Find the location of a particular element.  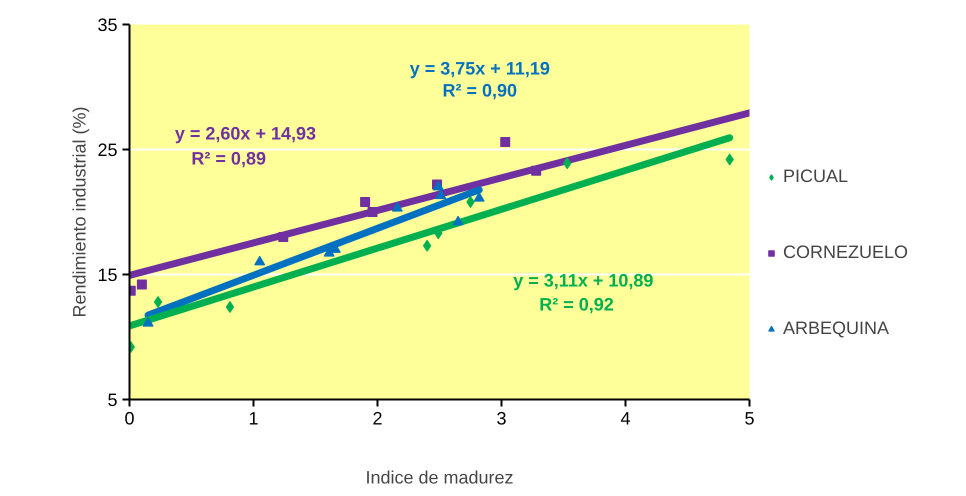

legend-label: PICUAL is located at coordinates (815, 176).